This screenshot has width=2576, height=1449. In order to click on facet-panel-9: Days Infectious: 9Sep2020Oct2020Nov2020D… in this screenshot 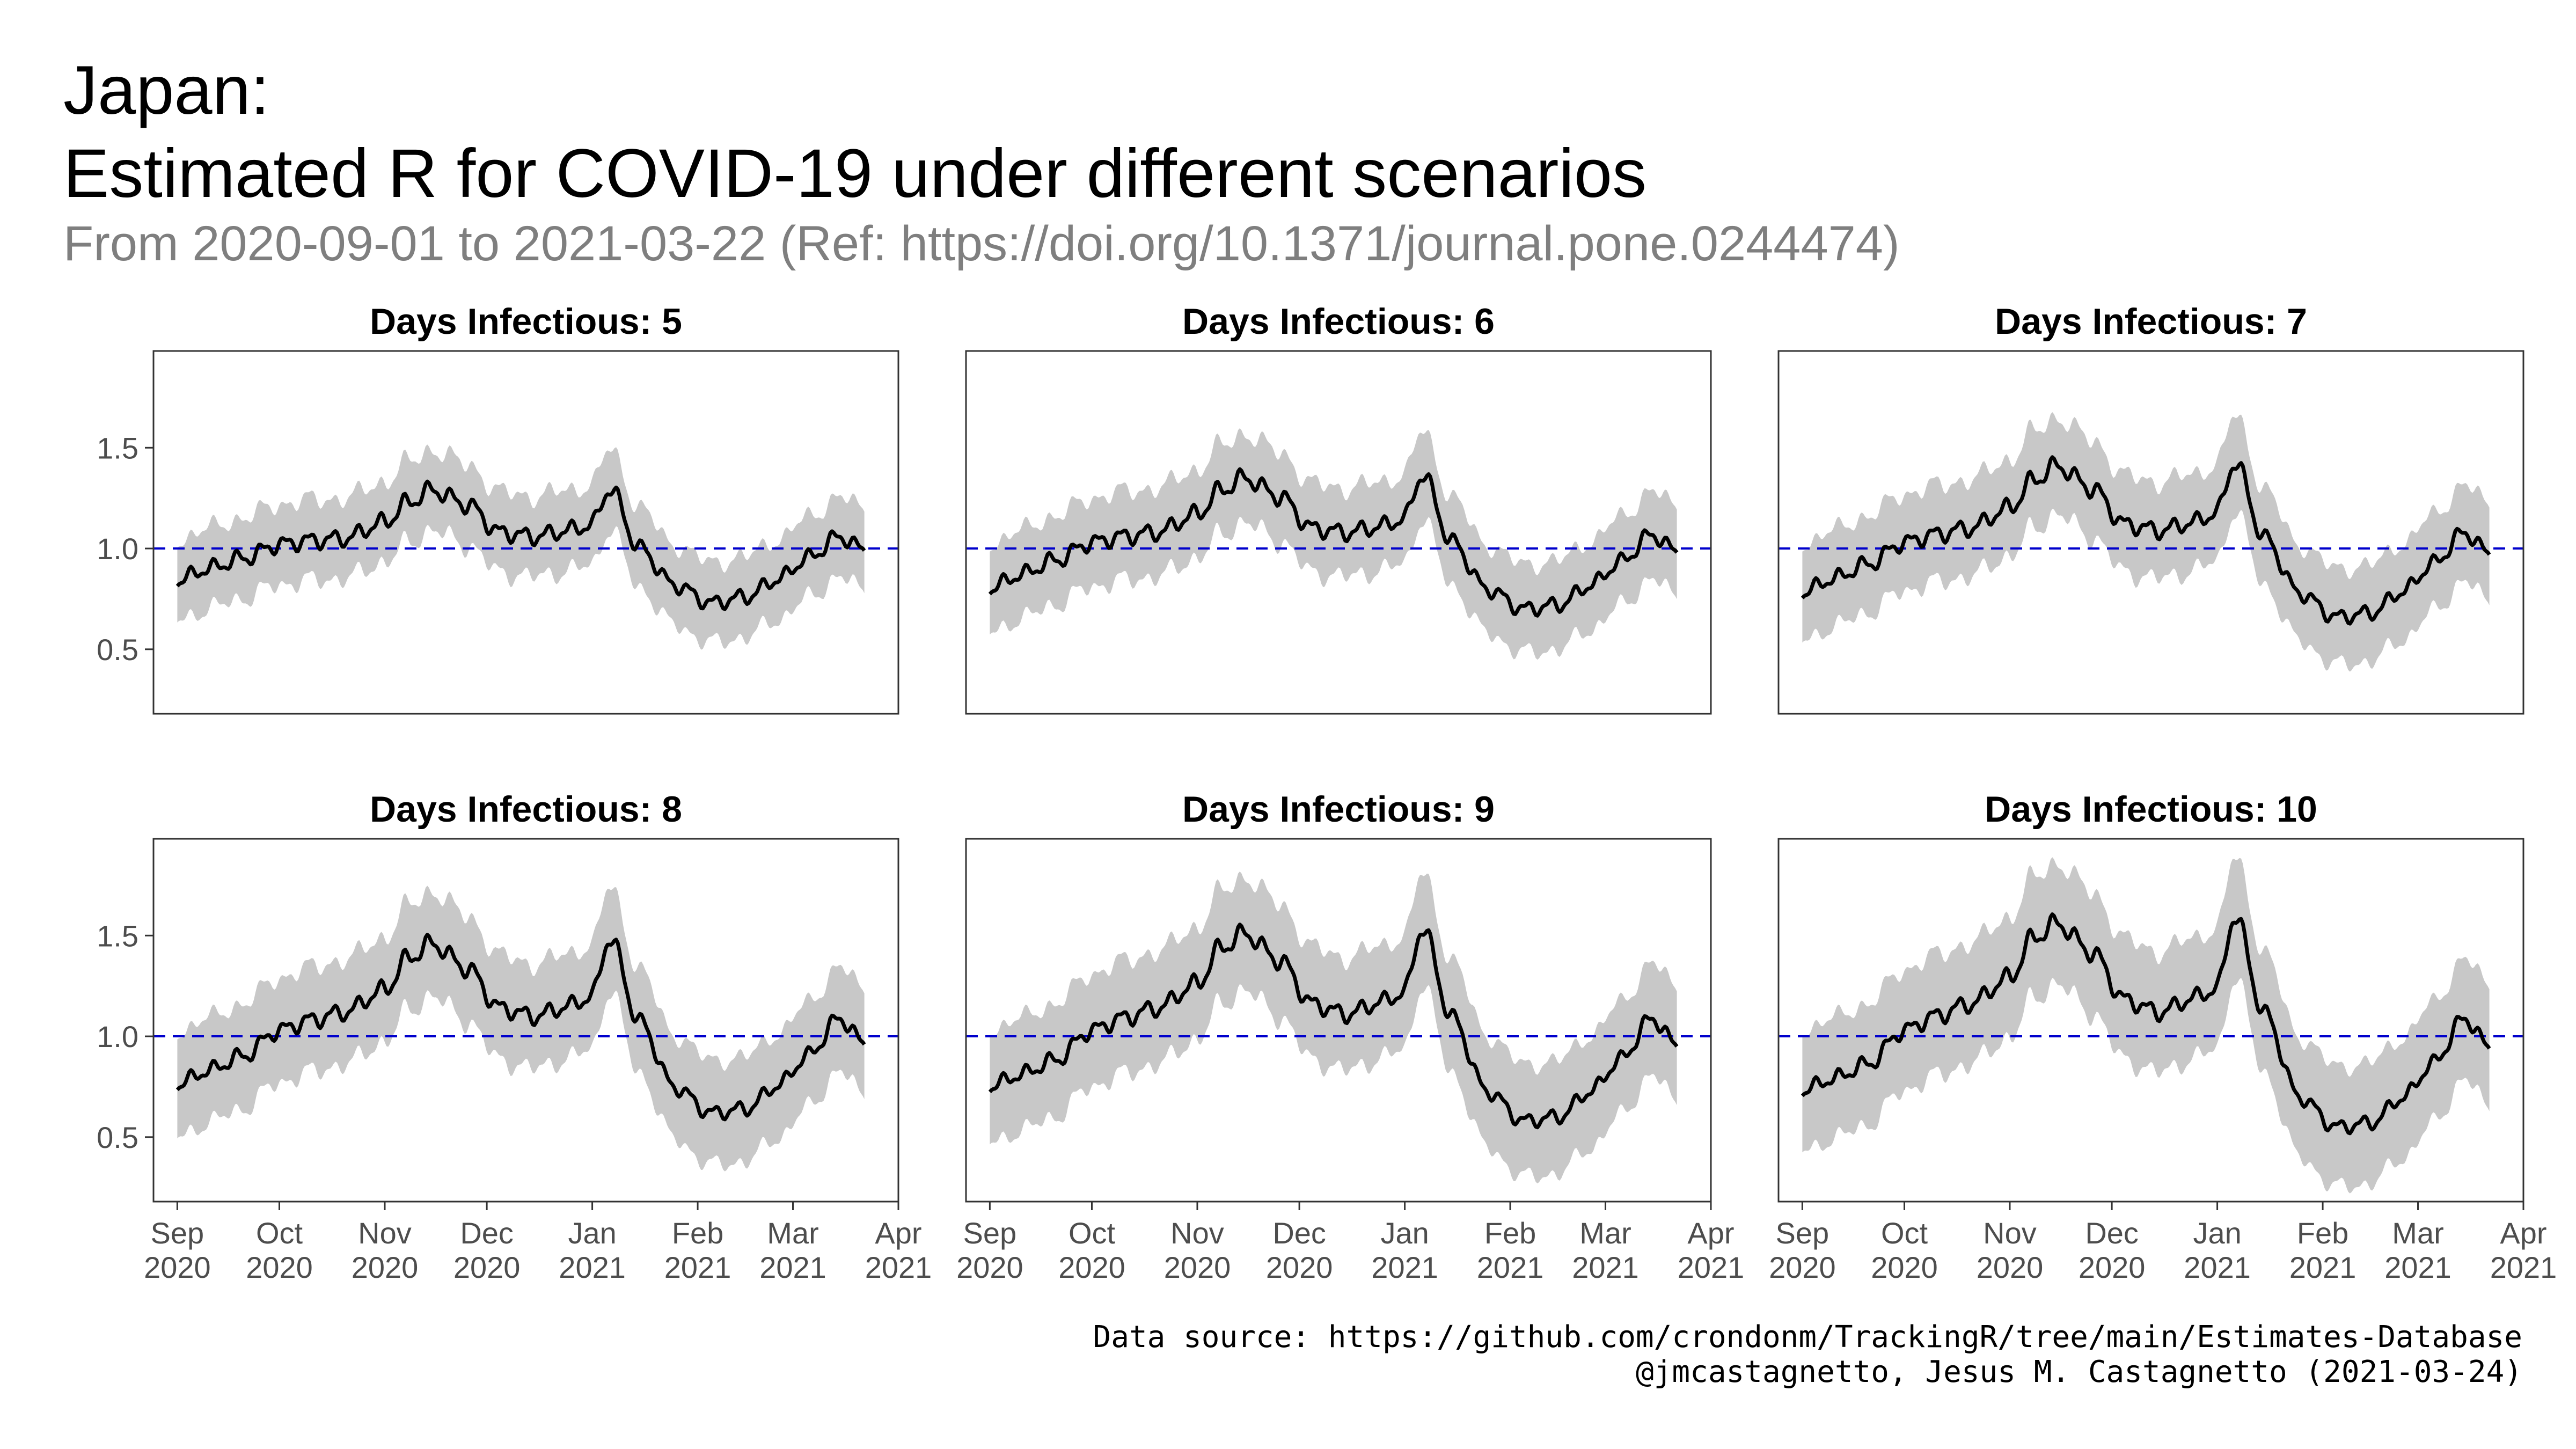, I will do `click(1350, 1036)`.